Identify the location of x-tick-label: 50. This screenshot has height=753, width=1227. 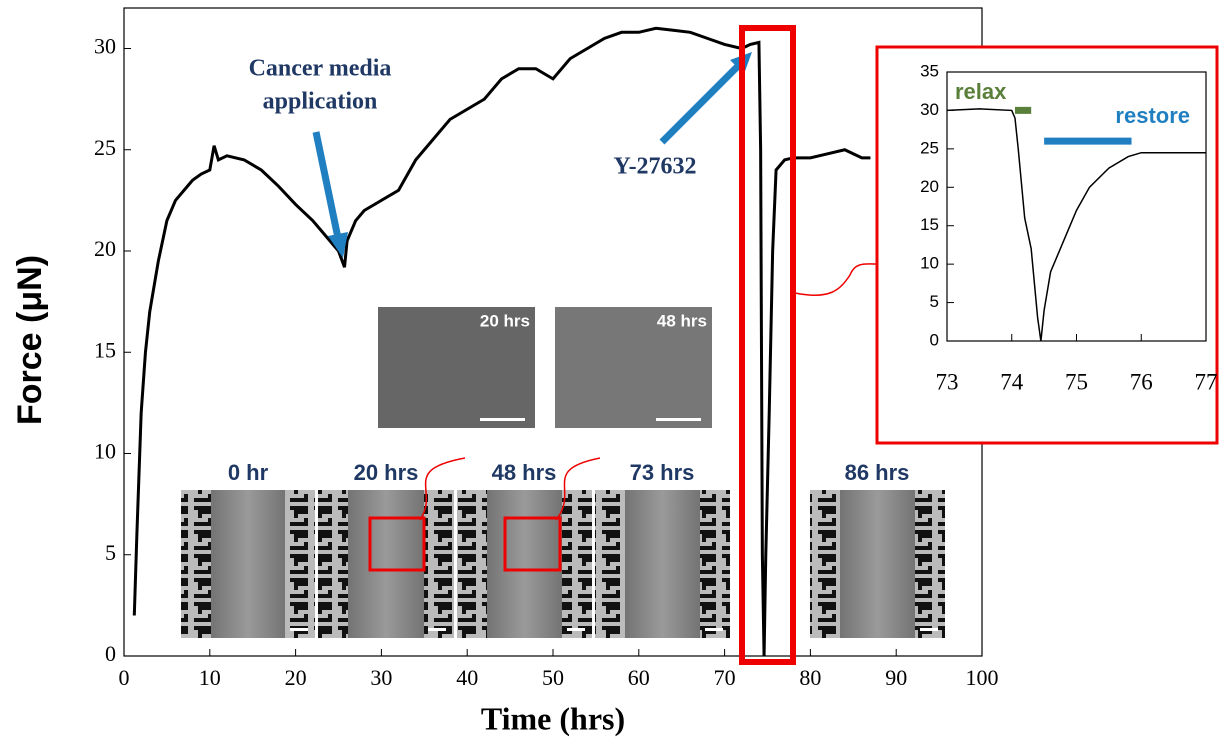
(553, 677).